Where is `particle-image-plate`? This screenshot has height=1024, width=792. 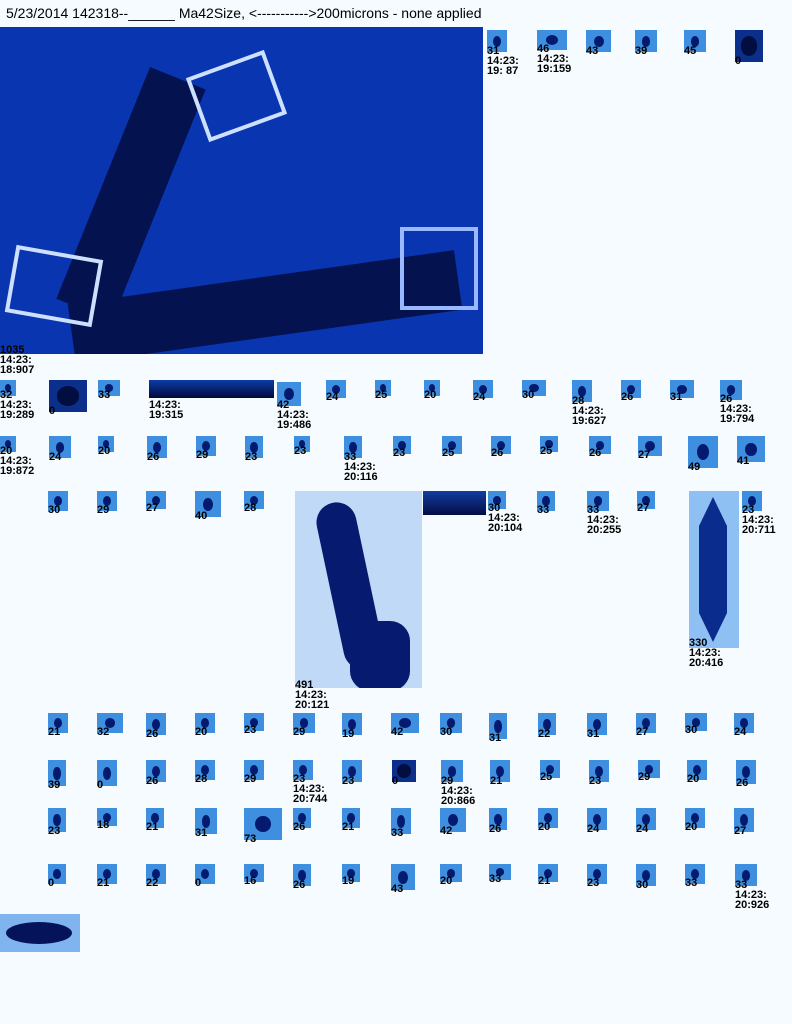 particle-image-plate is located at coordinates (40, 933).